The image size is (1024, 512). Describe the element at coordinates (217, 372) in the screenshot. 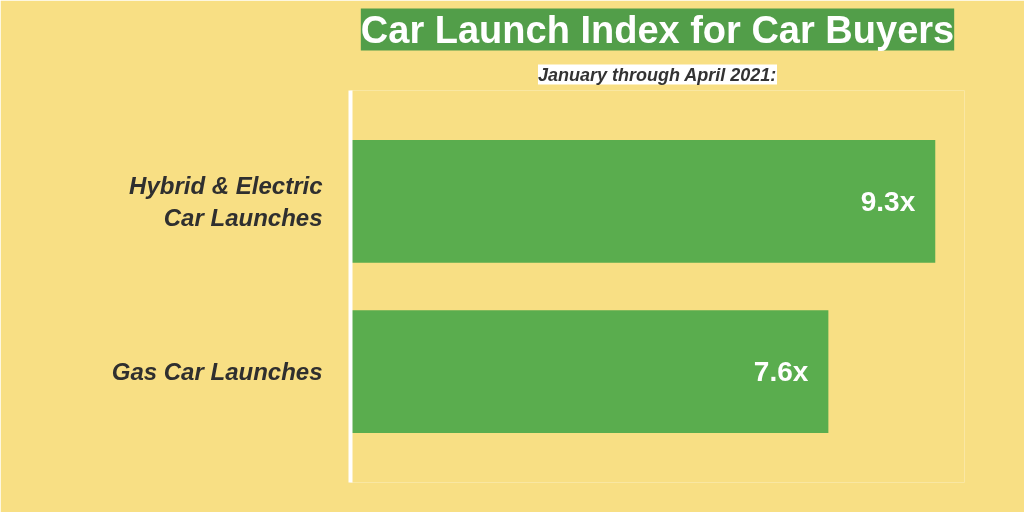

I see `y-tick-label: Gas Car Launches` at that location.